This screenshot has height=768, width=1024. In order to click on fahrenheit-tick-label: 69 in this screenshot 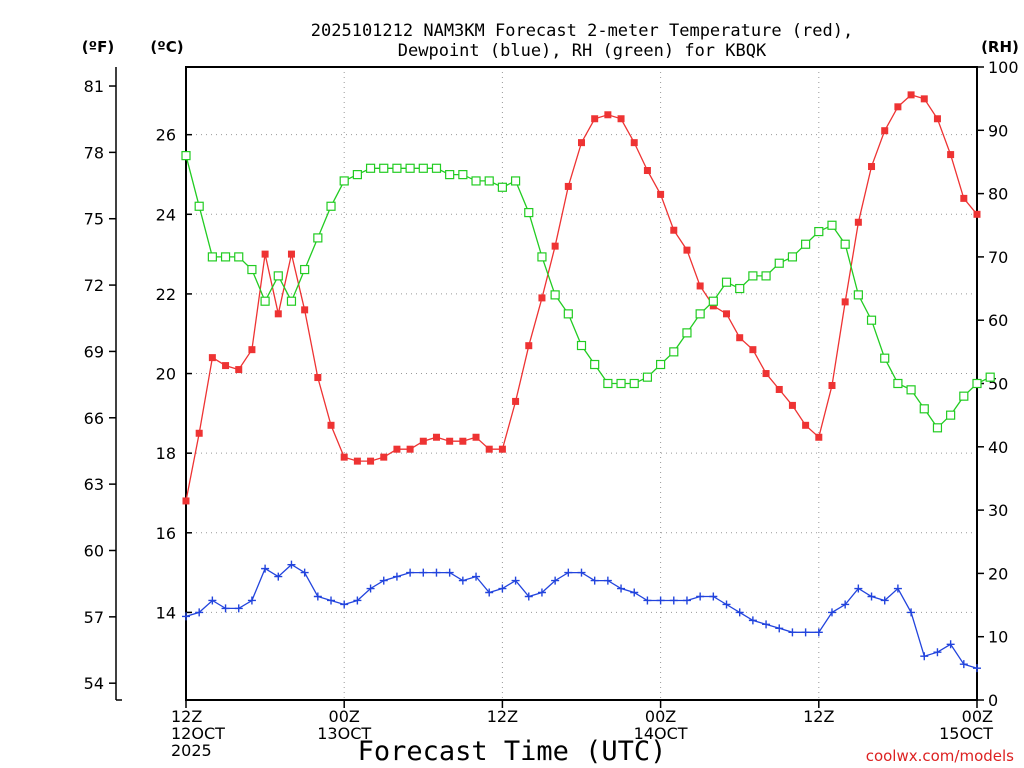, I will do `click(94, 351)`.